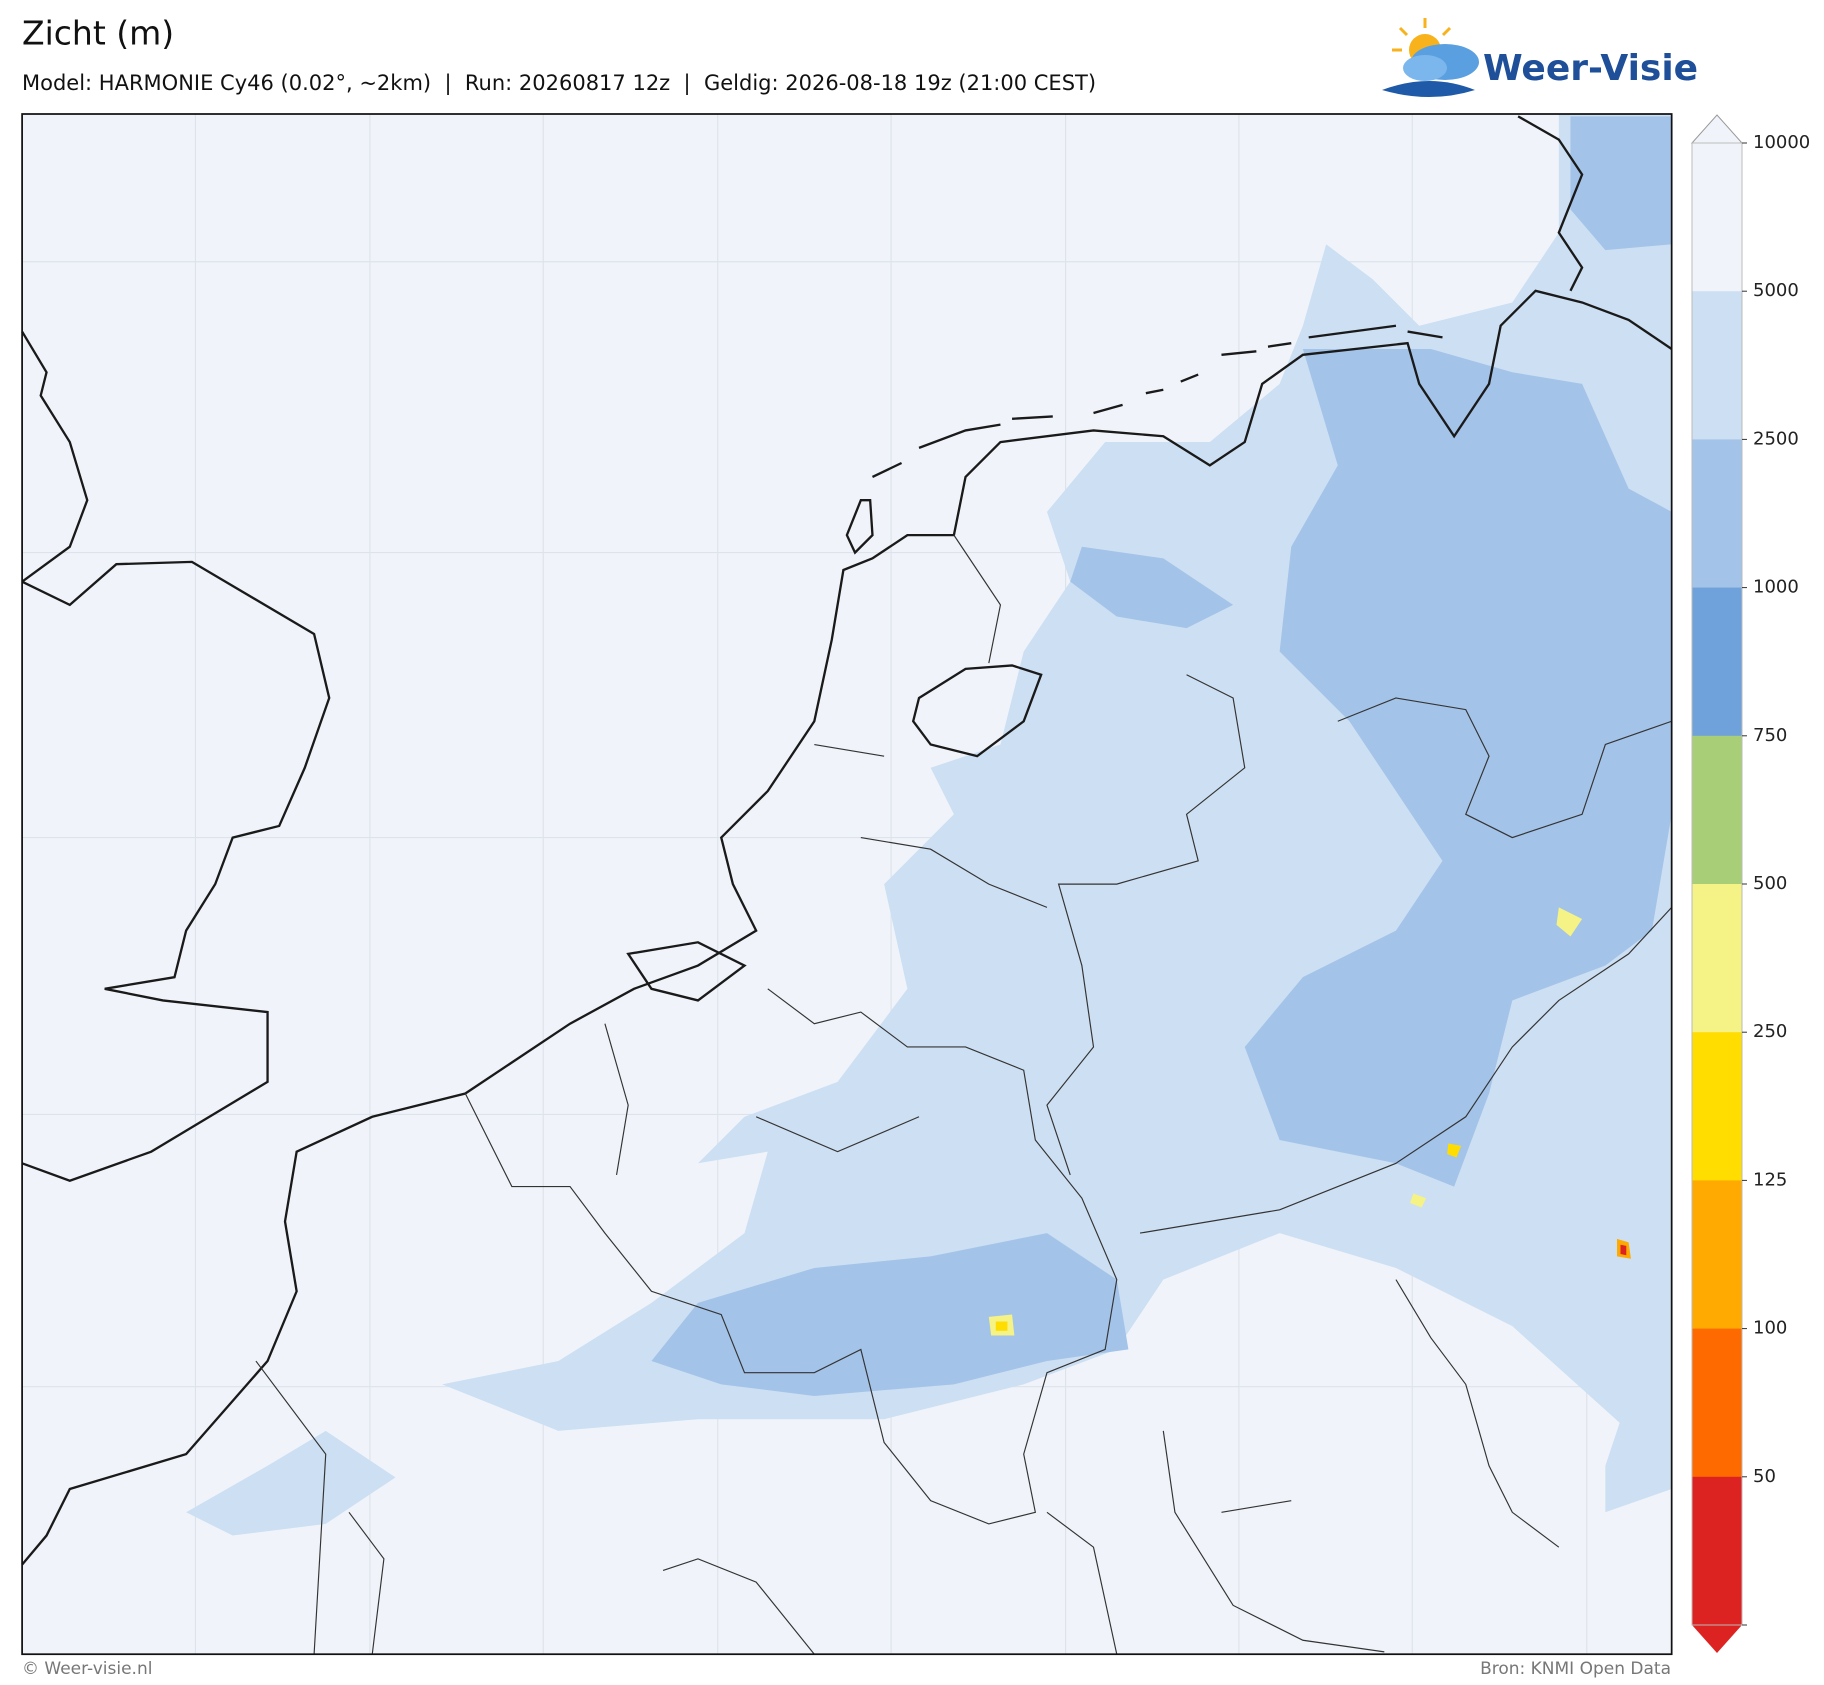  I want to click on colorbar-tick-label: 10000, so click(1781, 142).